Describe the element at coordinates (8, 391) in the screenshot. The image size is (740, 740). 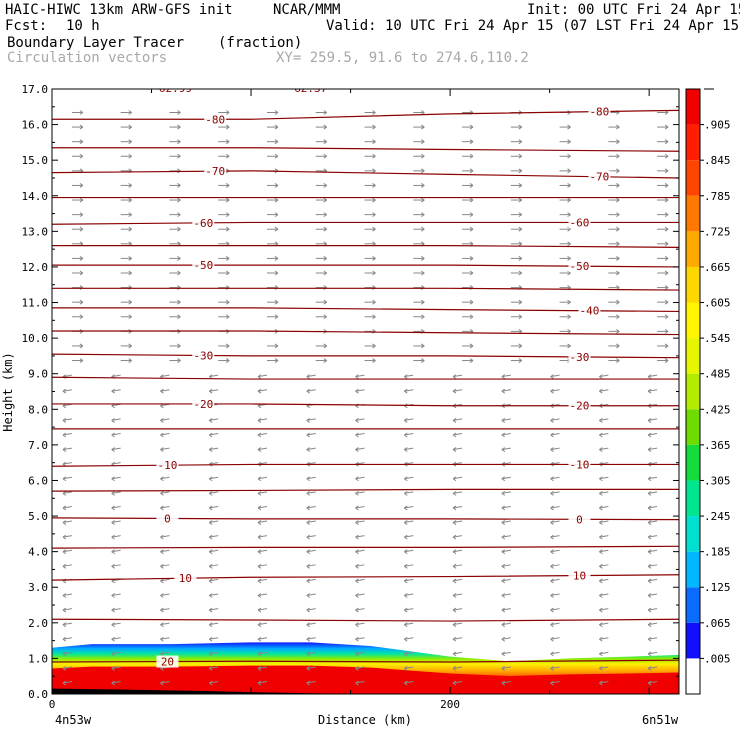
I see `y-axis-label: Height (km)` at that location.